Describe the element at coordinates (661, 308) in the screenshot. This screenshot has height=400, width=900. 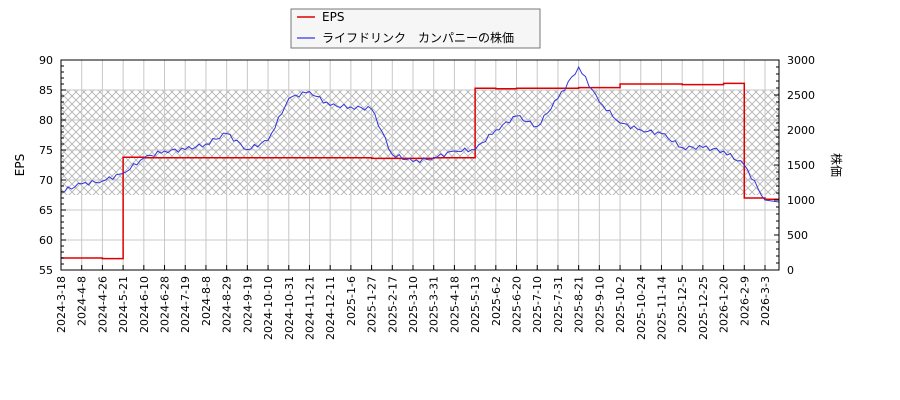
I see `x-tick-label: 2025-11-14` at that location.